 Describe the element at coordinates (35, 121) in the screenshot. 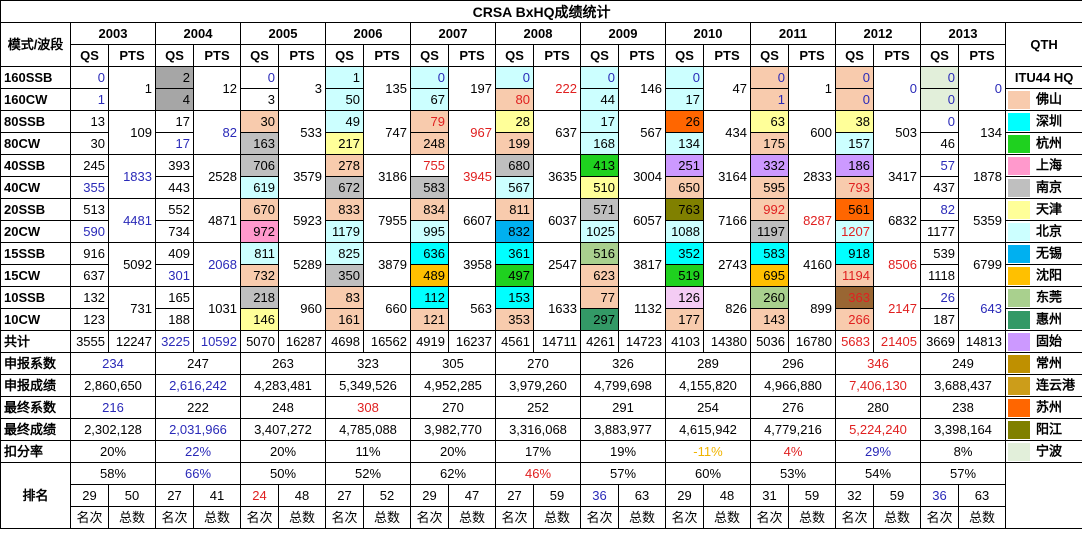

I see `band-label: 80SSB` at that location.